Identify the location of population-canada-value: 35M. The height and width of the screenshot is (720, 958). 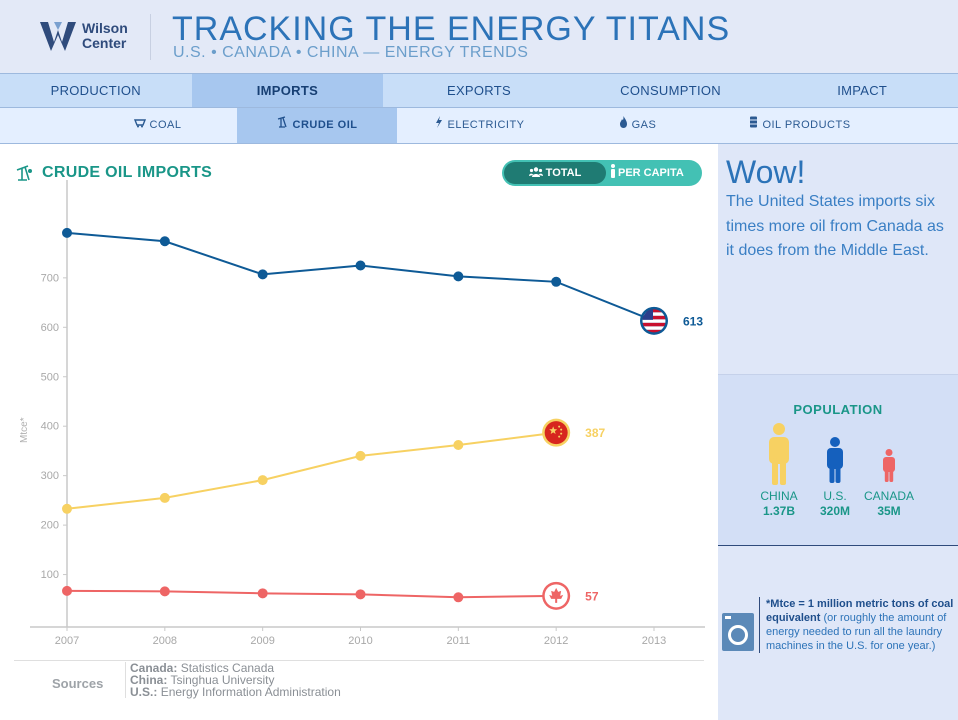
(889, 511).